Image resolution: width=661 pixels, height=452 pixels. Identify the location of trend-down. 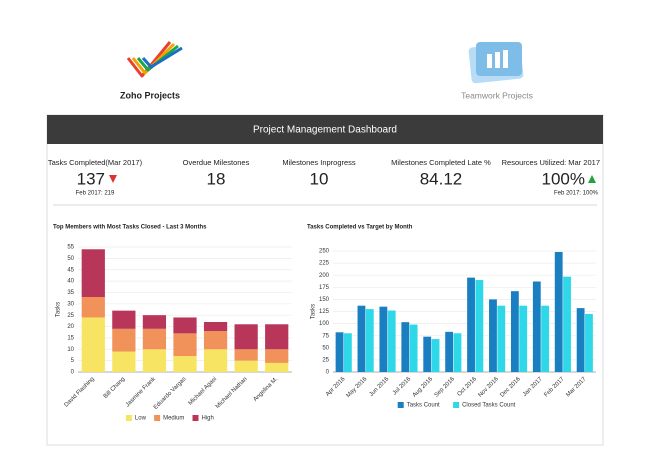
(113, 179).